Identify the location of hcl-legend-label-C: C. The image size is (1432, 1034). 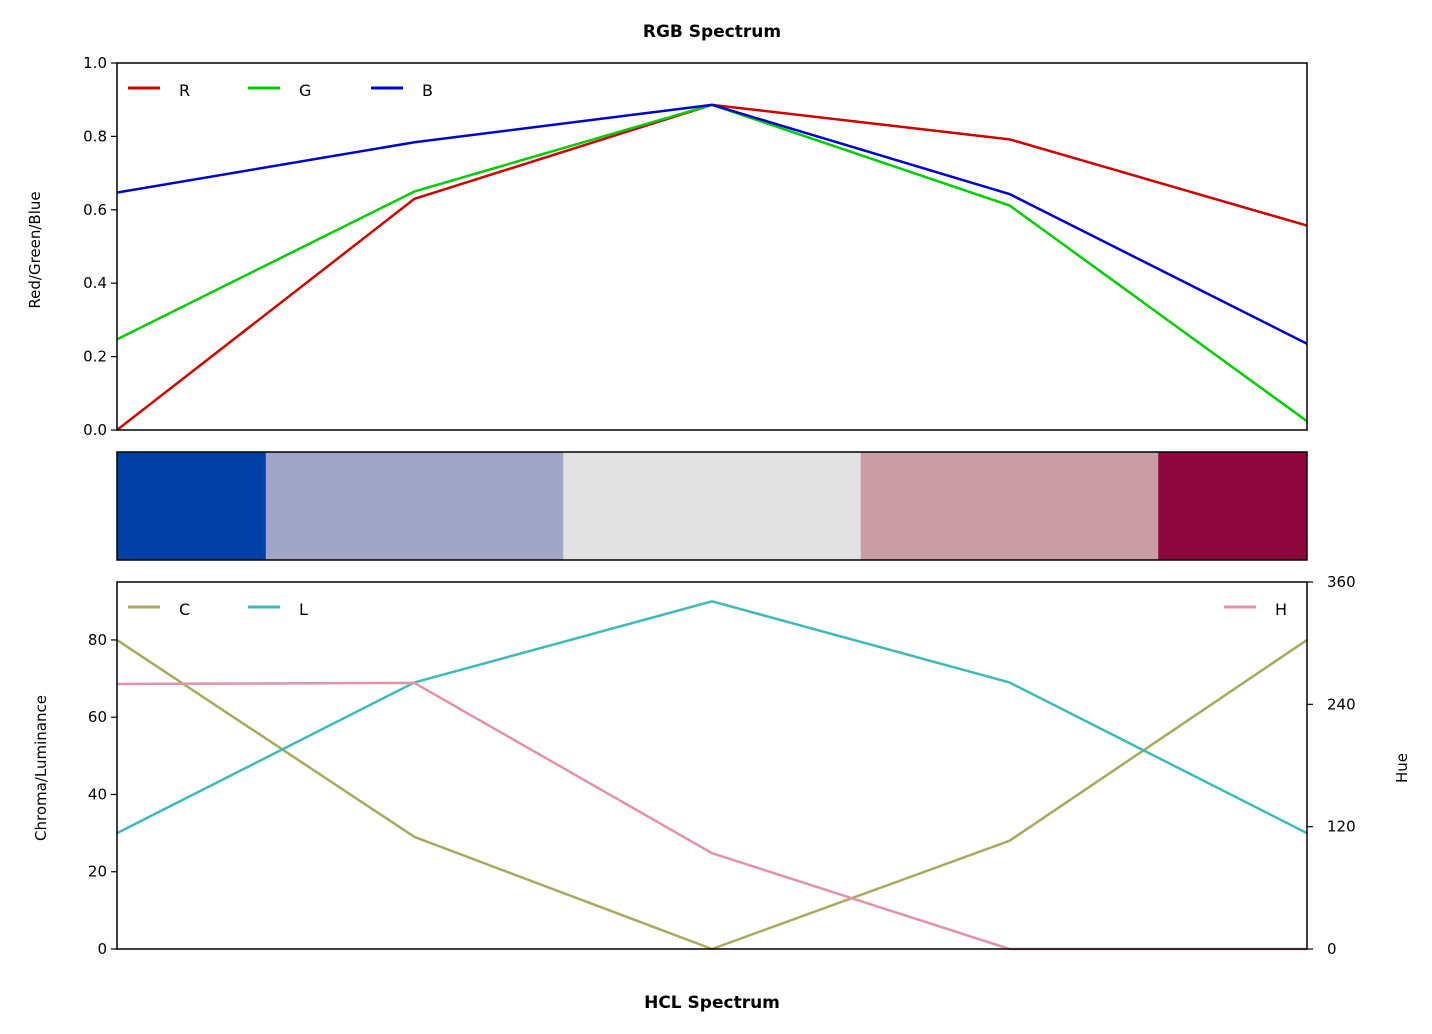
(184, 609).